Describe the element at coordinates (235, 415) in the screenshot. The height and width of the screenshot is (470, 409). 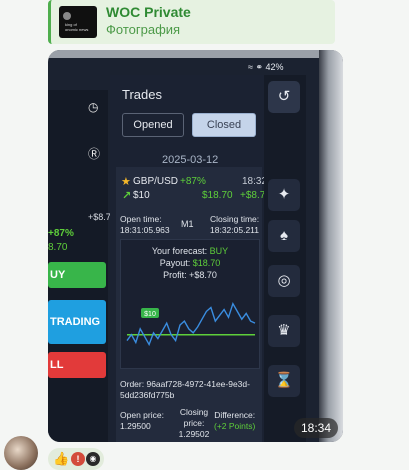
I see `difference-label: Difference:` at that location.